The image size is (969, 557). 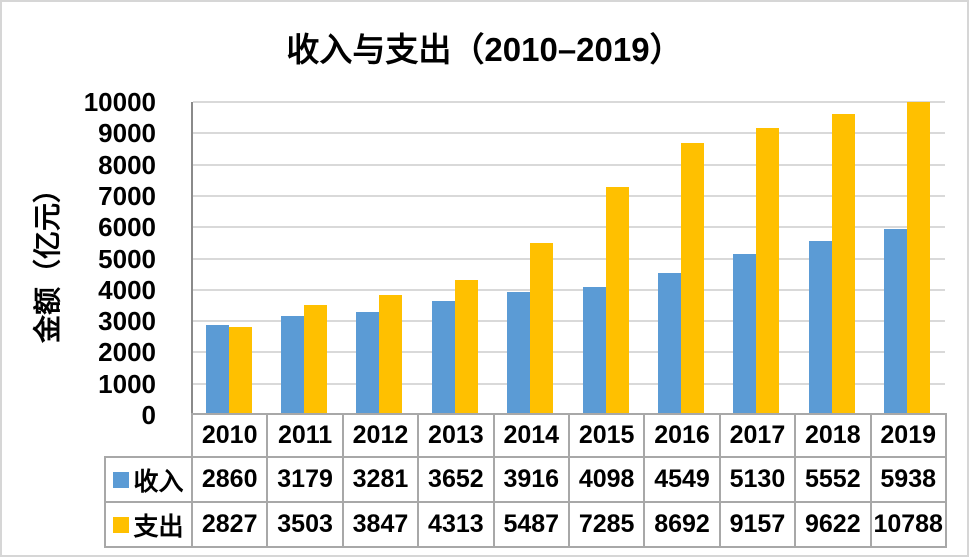 What do you see at coordinates (127, 227) in the screenshot?
I see `y-axis-tick-label: 6000` at bounding box center [127, 227].